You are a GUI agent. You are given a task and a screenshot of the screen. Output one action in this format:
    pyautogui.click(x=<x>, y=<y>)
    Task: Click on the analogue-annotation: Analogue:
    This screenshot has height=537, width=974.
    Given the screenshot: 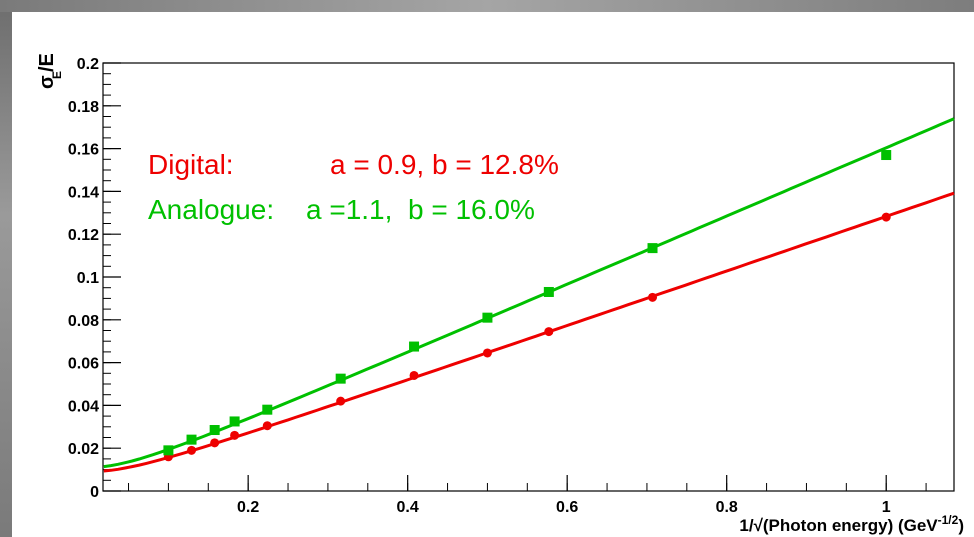 What is the action you would take?
    pyautogui.click(x=211, y=209)
    